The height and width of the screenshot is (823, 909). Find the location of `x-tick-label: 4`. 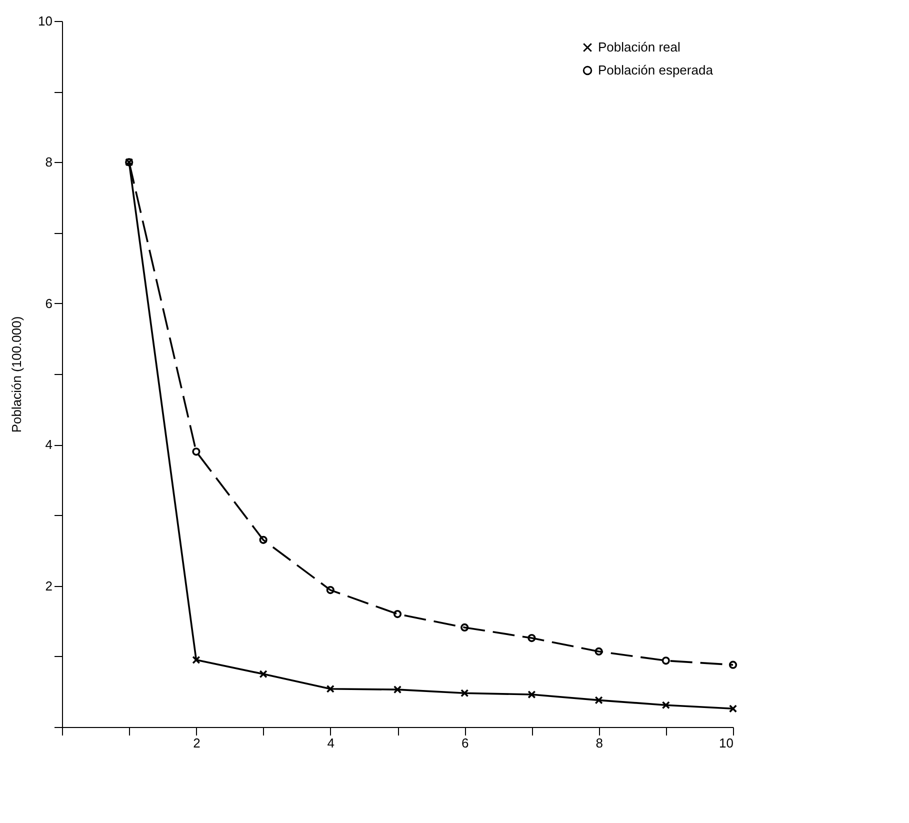

x-tick-label: 4 is located at coordinates (331, 743).